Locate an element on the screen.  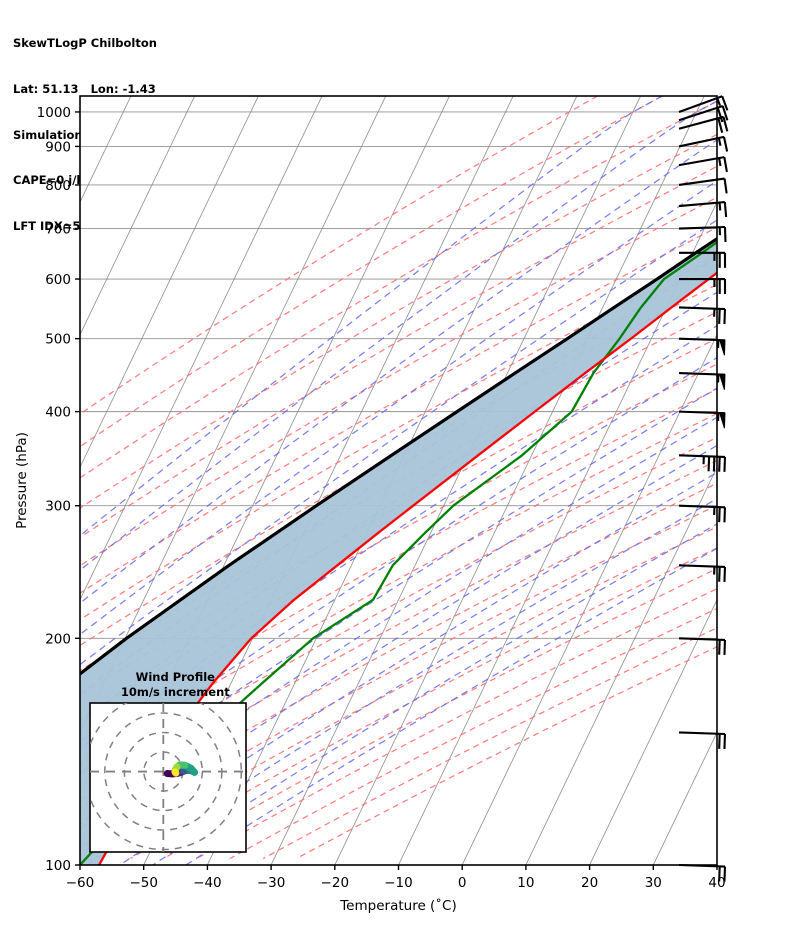
x-axis-label: Temperature (˚C) is located at coordinates (398, 905).